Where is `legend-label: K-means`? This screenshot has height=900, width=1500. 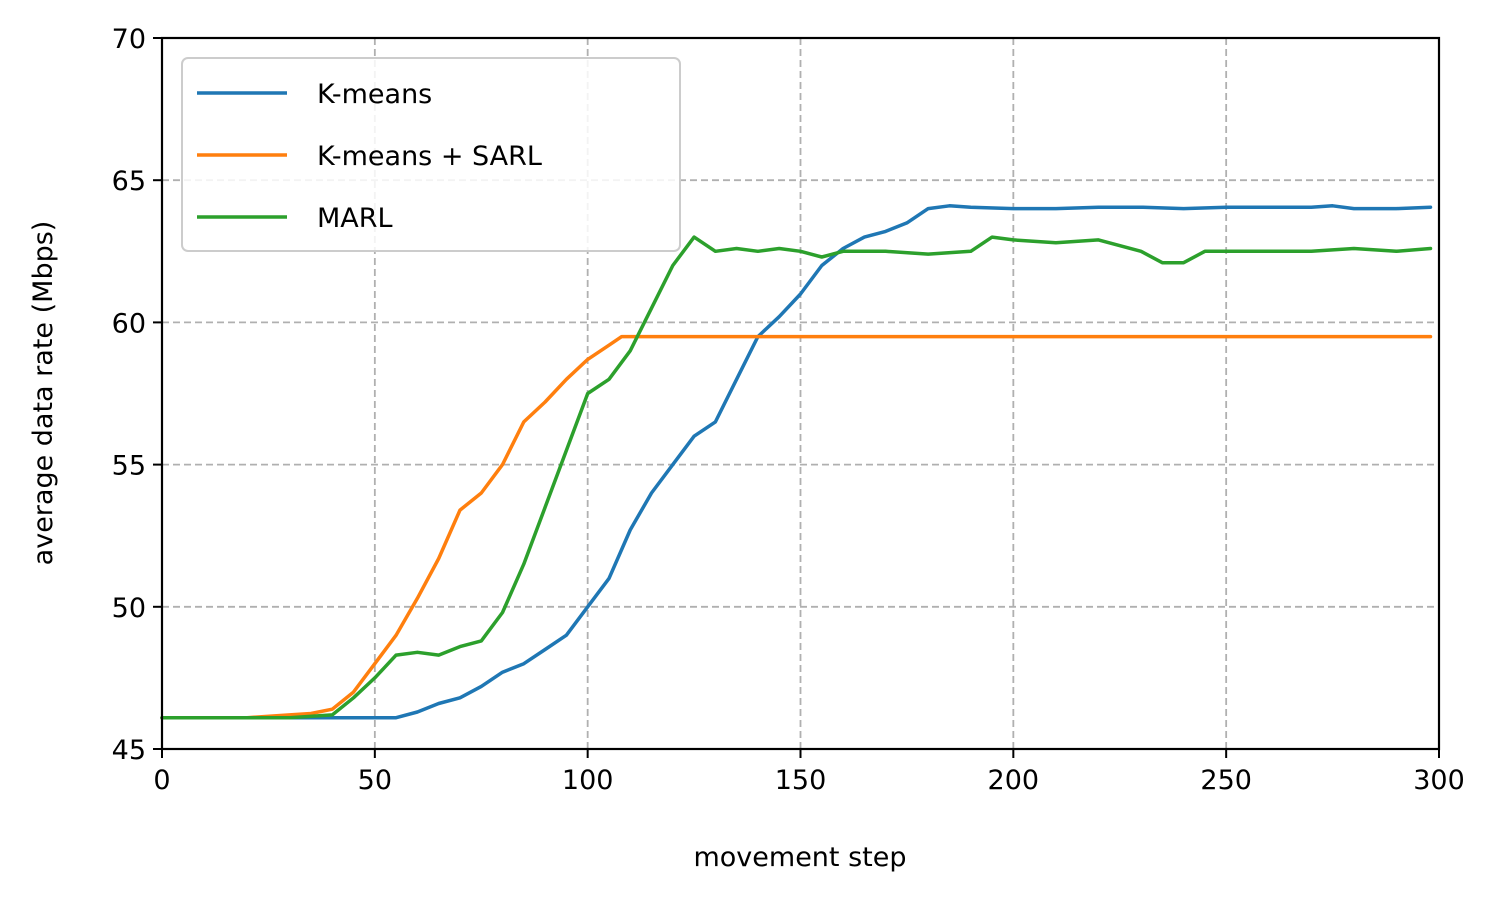 legend-label: K-means is located at coordinates (374, 94).